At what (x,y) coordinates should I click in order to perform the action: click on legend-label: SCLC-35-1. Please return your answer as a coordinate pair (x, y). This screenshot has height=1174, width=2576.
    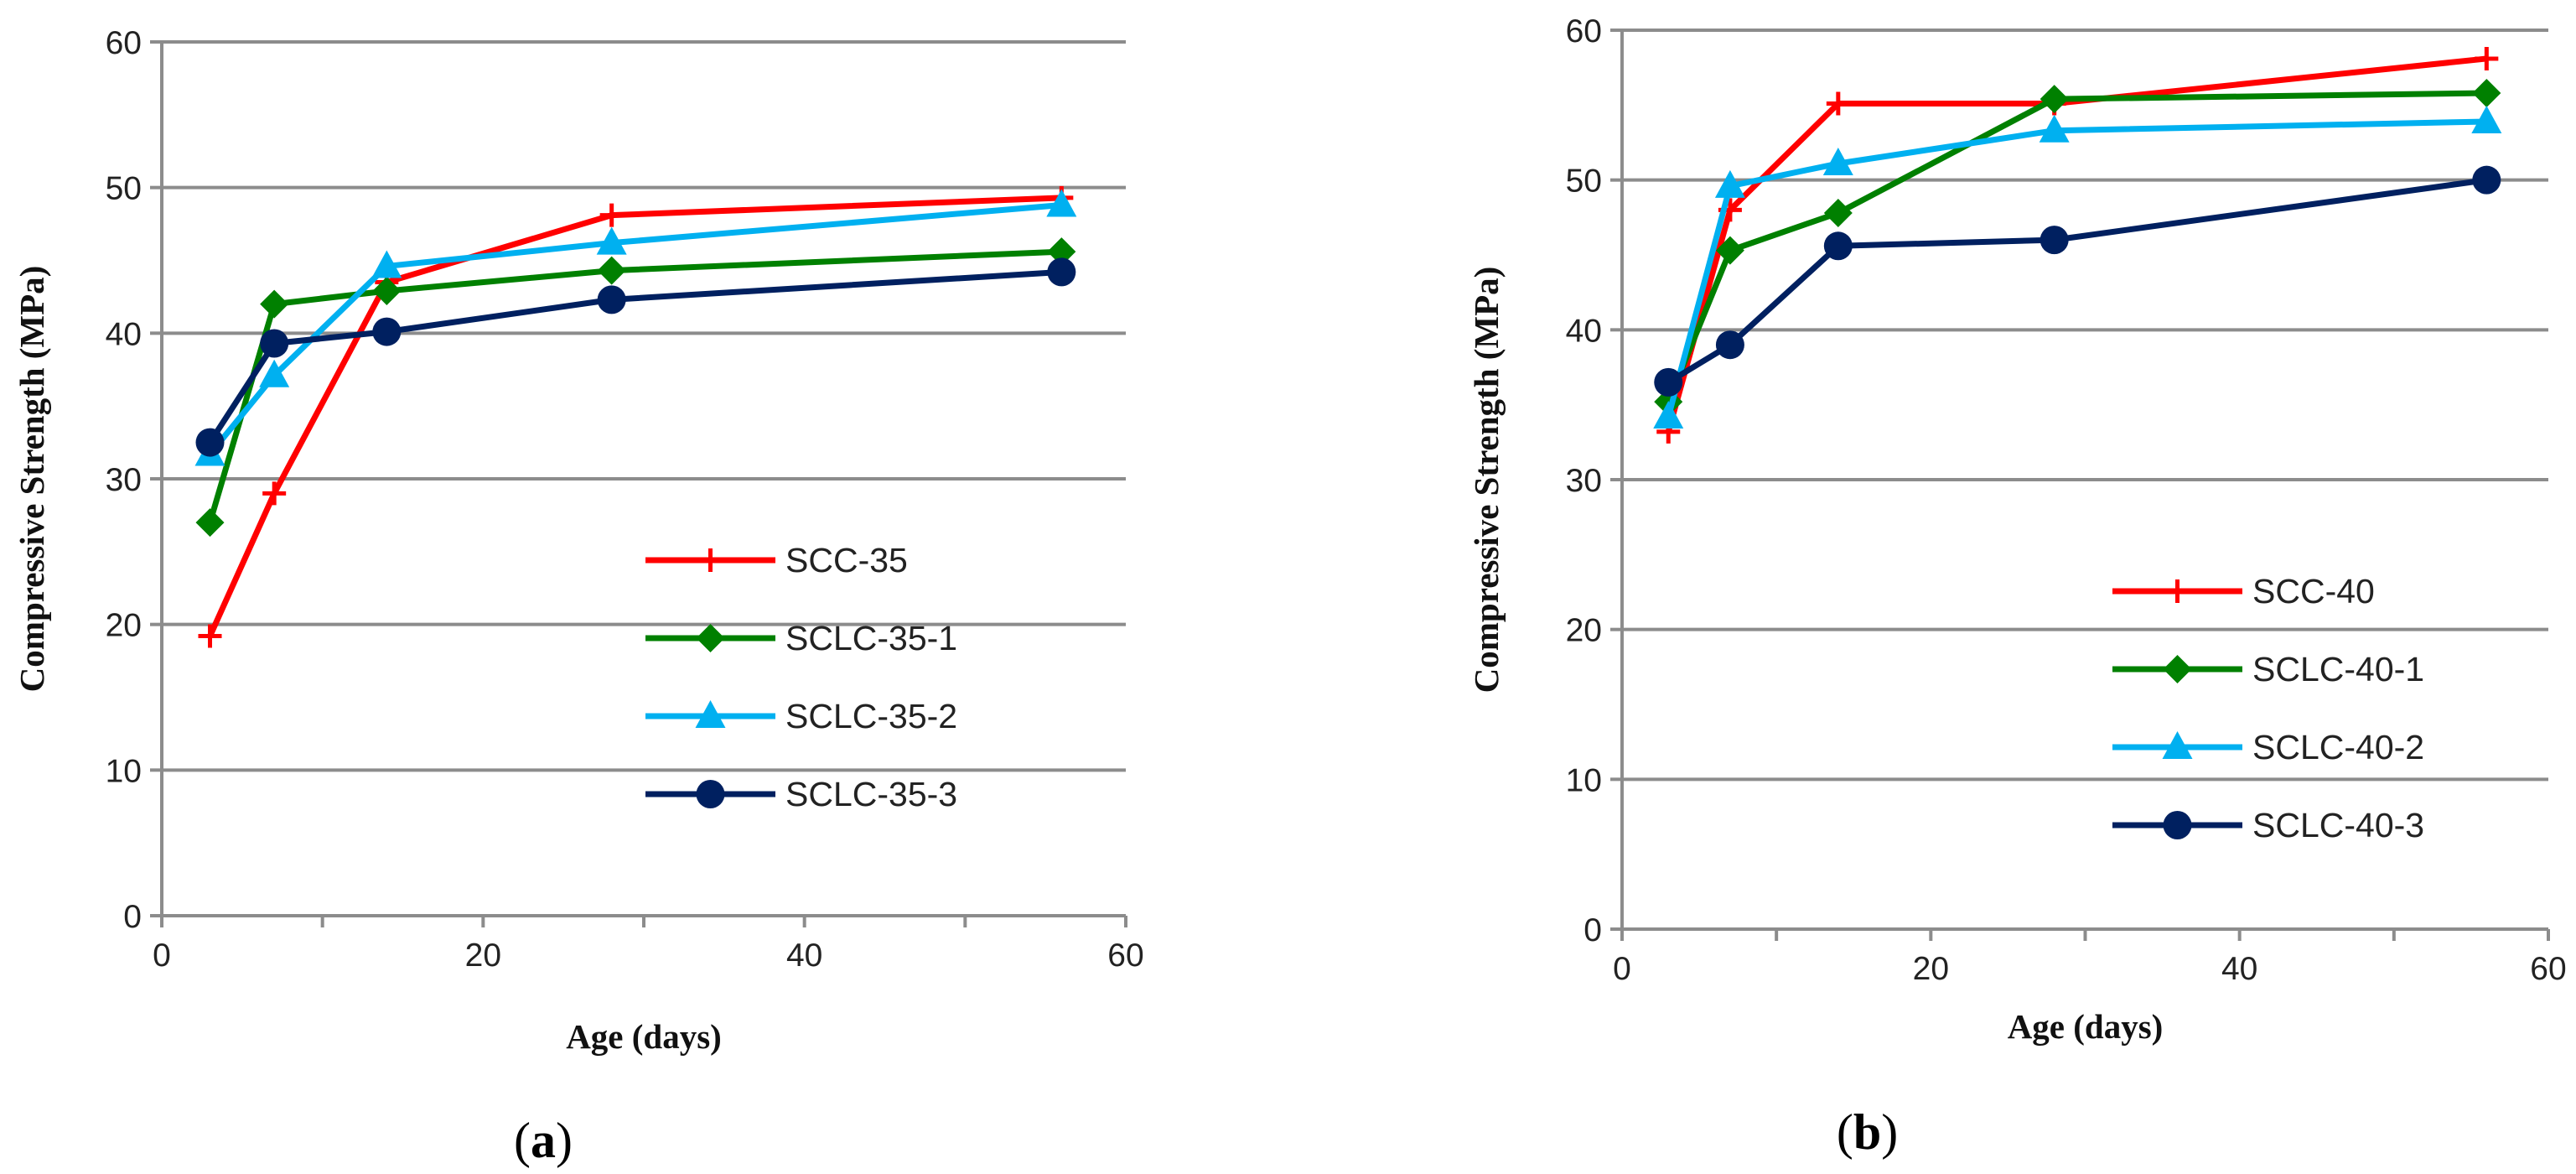
    Looking at the image, I should click on (871, 638).